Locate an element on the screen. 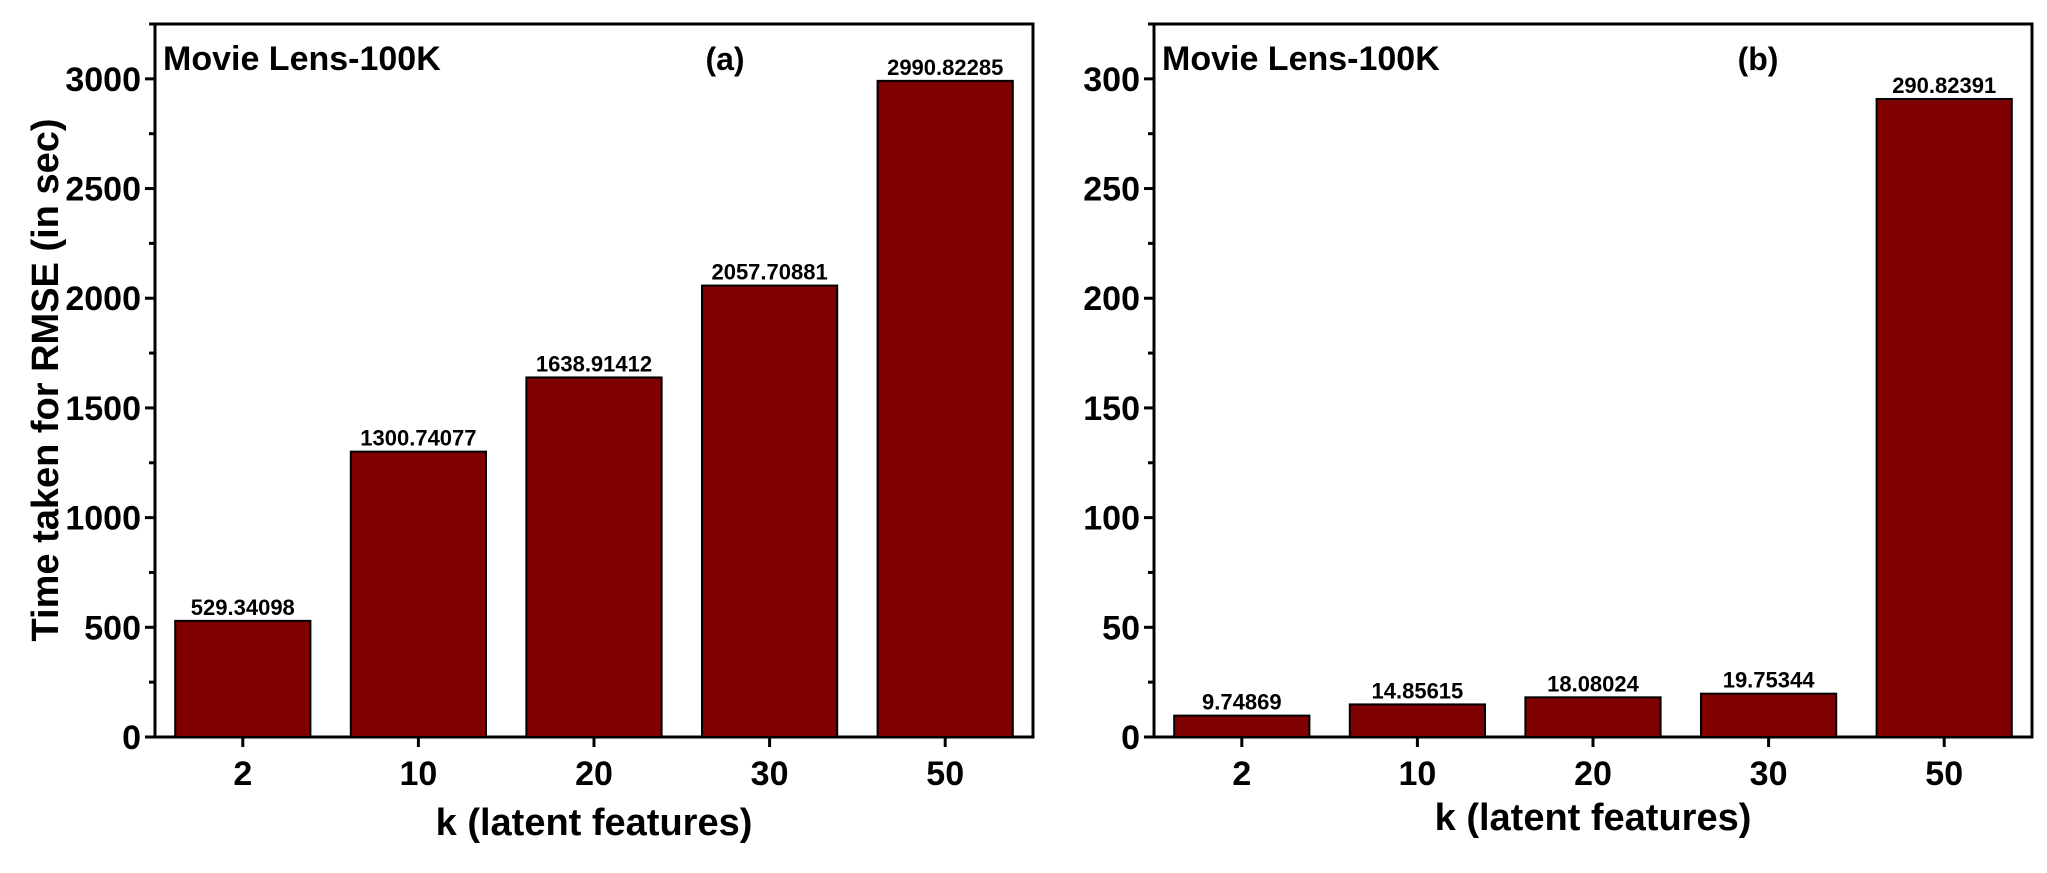  y-tick-label: 2000 is located at coordinates (103, 299).